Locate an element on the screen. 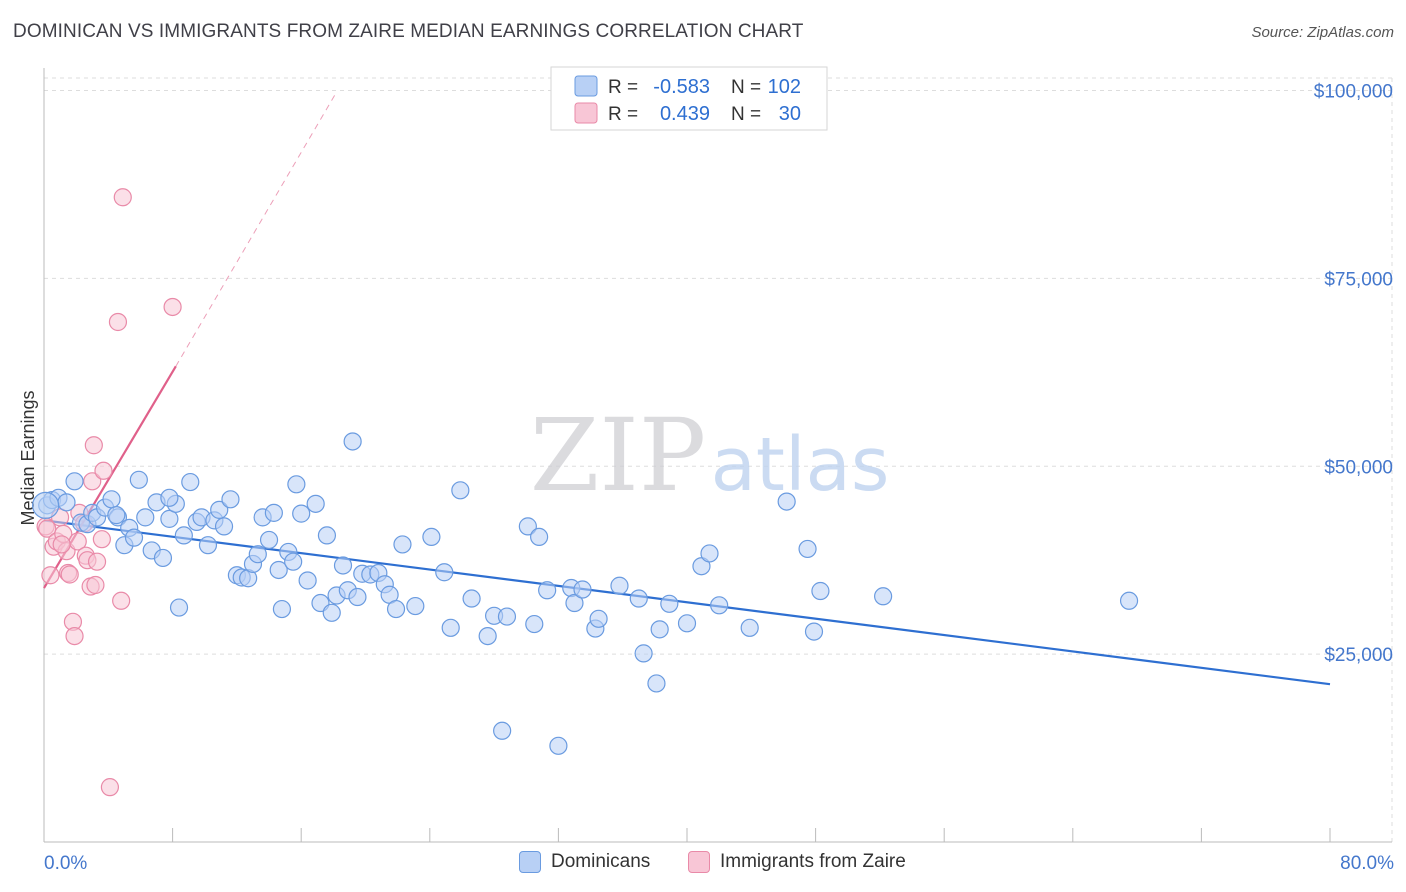 Image resolution: width=1406 pixels, height=892 pixels. legend-n-label-1: N = is located at coordinates (746, 87).